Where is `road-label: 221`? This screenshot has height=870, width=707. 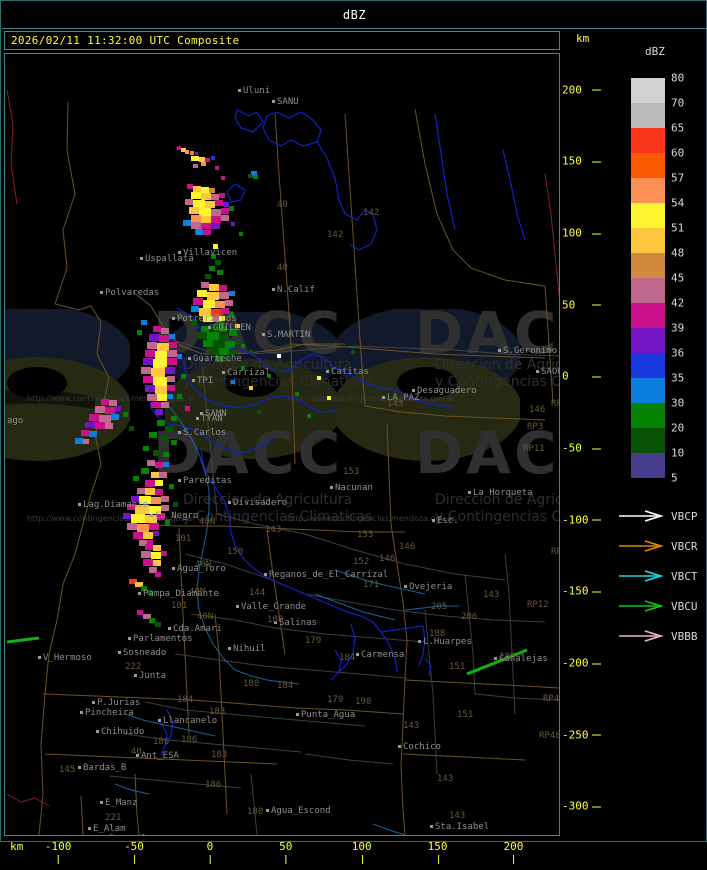
road-label: 221 is located at coordinates (113, 818).